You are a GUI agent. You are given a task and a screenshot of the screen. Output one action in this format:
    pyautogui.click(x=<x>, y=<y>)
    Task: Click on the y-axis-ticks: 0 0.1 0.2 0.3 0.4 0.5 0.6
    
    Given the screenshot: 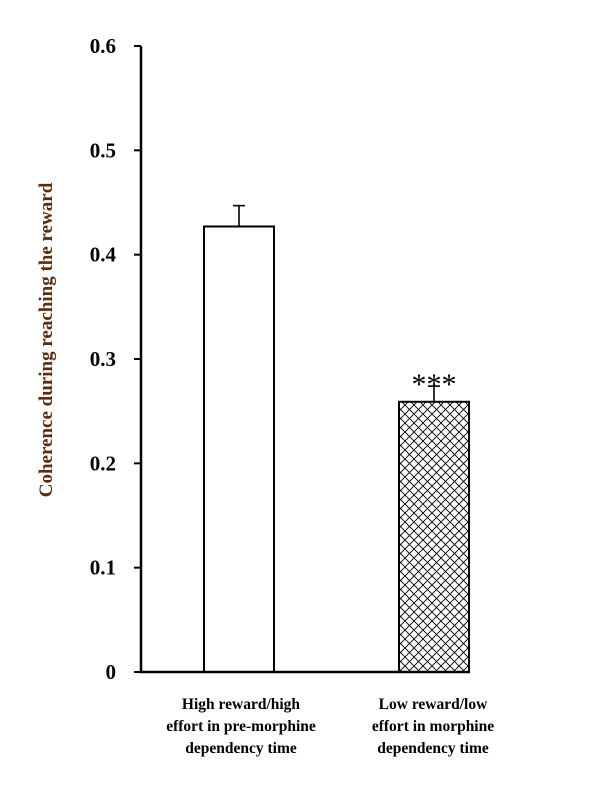 What is the action you would take?
    pyautogui.click(x=115, y=359)
    